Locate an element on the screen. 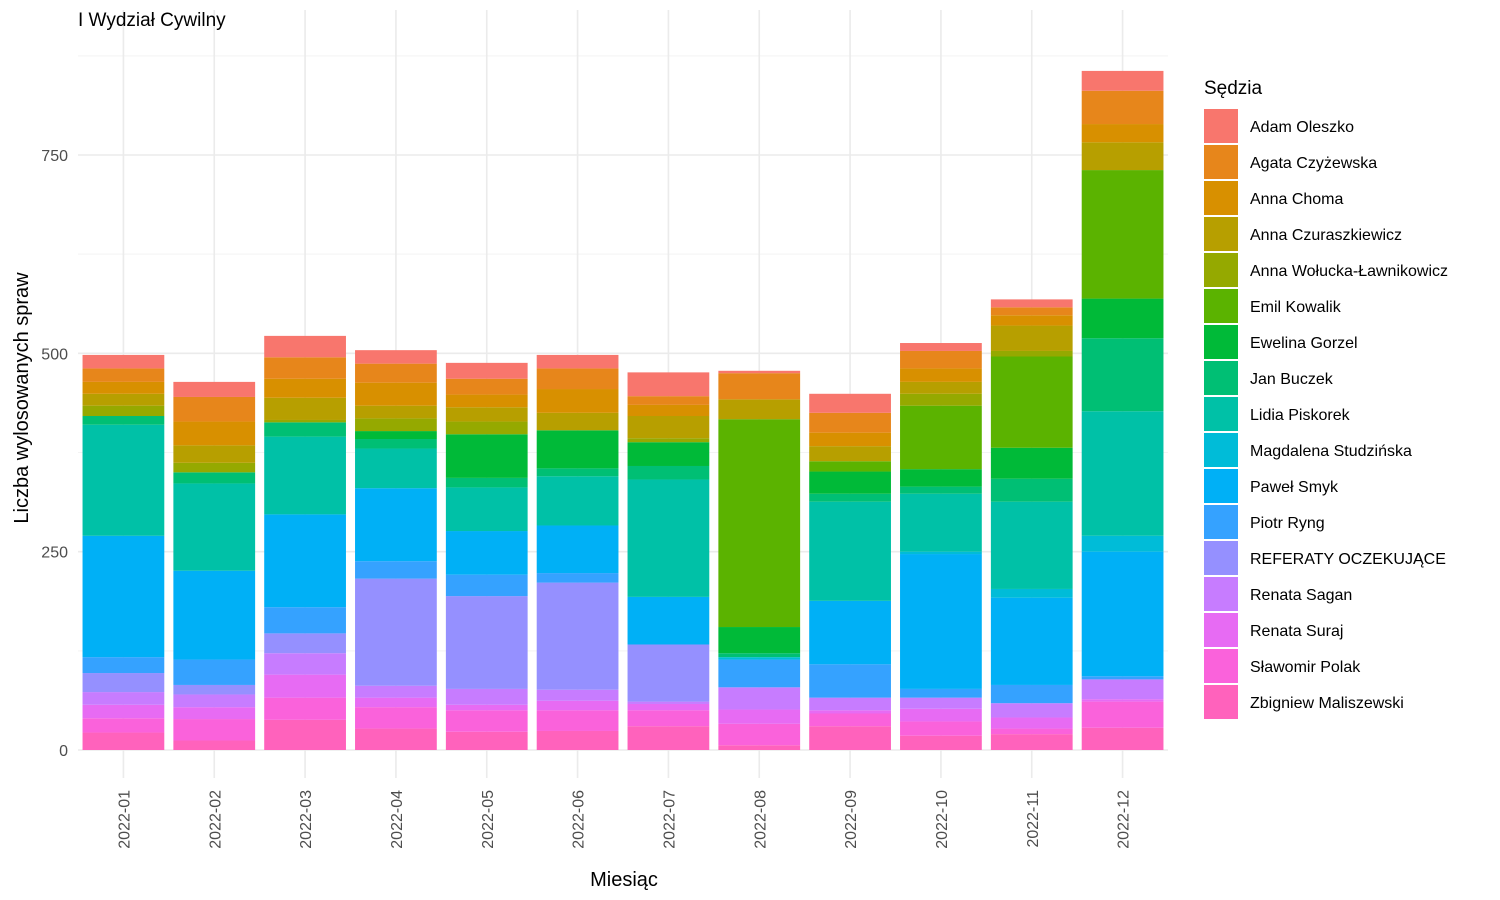  x-tick-label: 2022-12 is located at coordinates (1124, 819).